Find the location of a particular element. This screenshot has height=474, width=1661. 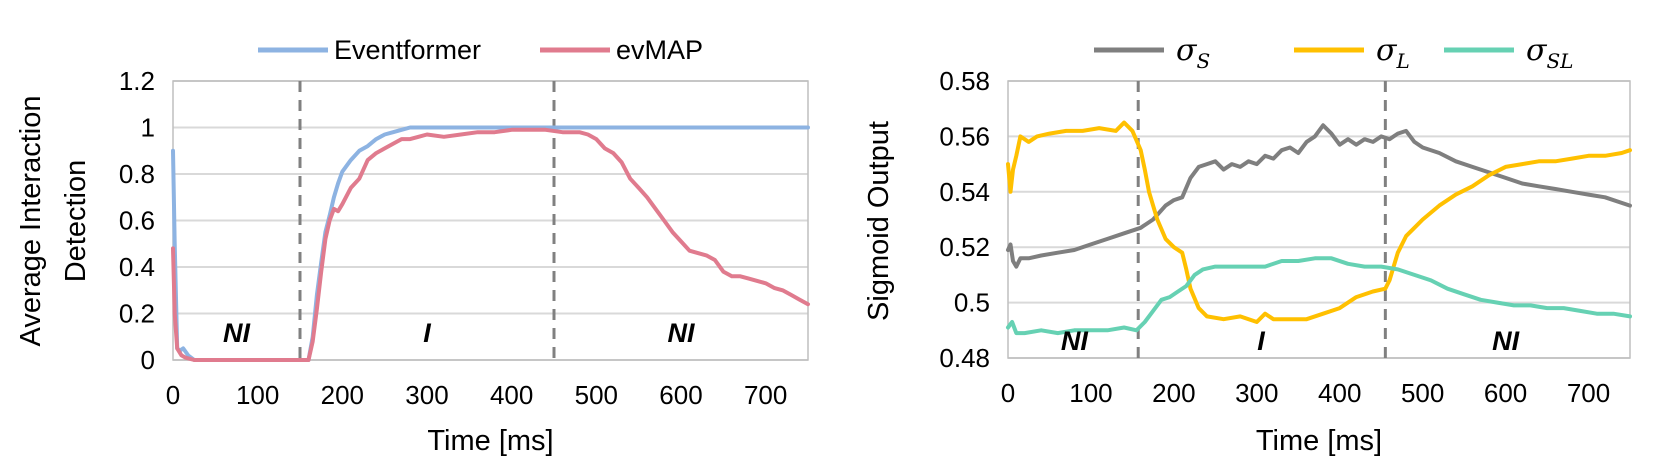

y-tick-label: 0.54 is located at coordinates (964, 192).